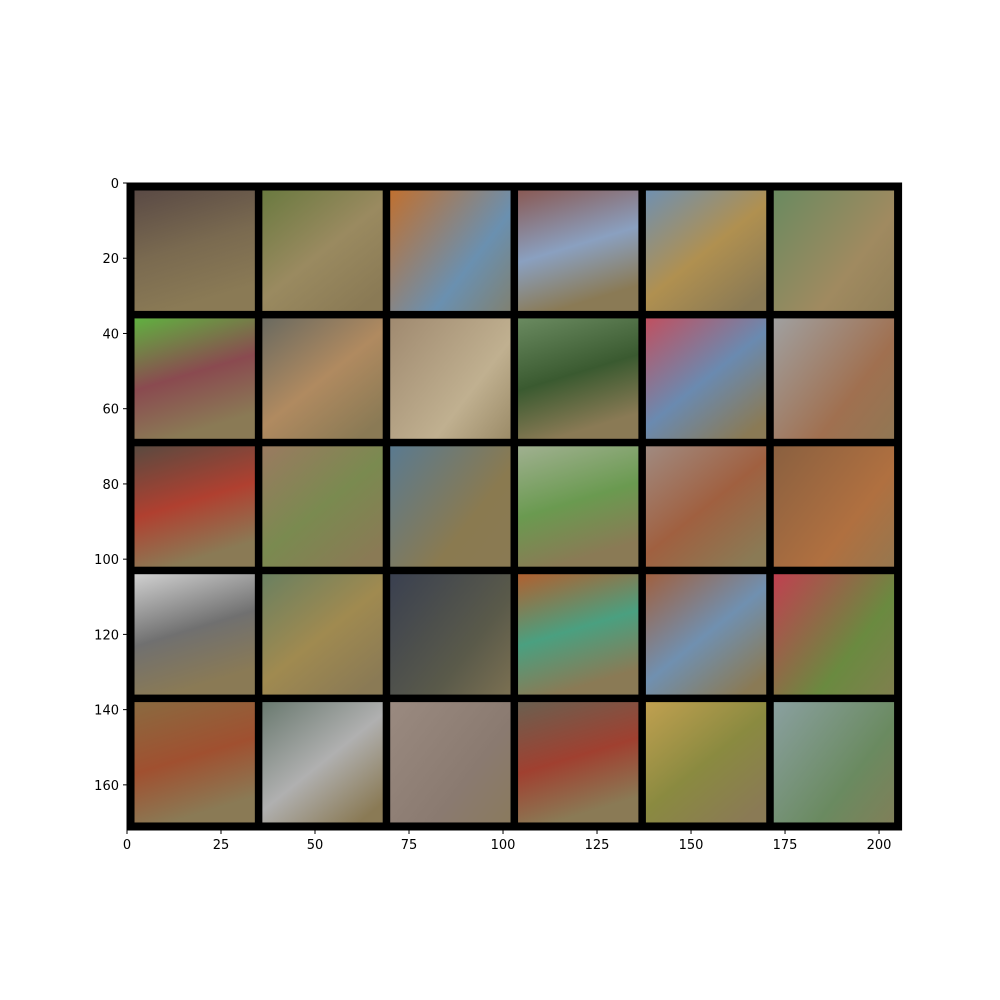 Image resolution: width=1000 pixels, height=1000 pixels. What do you see at coordinates (785, 845) in the screenshot?
I see `x-tick-label: 175` at bounding box center [785, 845].